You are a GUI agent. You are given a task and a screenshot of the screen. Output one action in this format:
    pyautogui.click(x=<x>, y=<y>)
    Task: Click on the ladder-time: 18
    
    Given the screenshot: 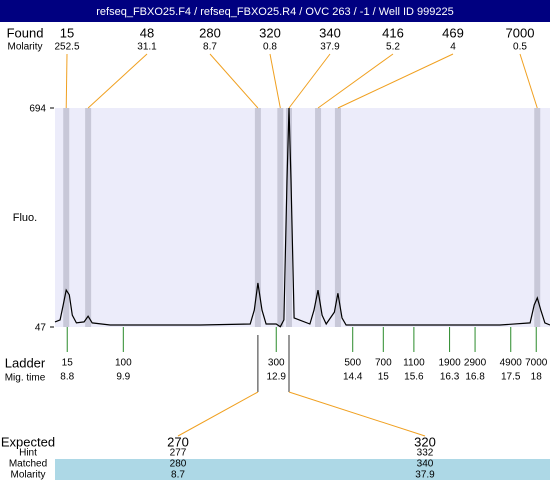 What is the action you would take?
    pyautogui.click(x=537, y=377)
    